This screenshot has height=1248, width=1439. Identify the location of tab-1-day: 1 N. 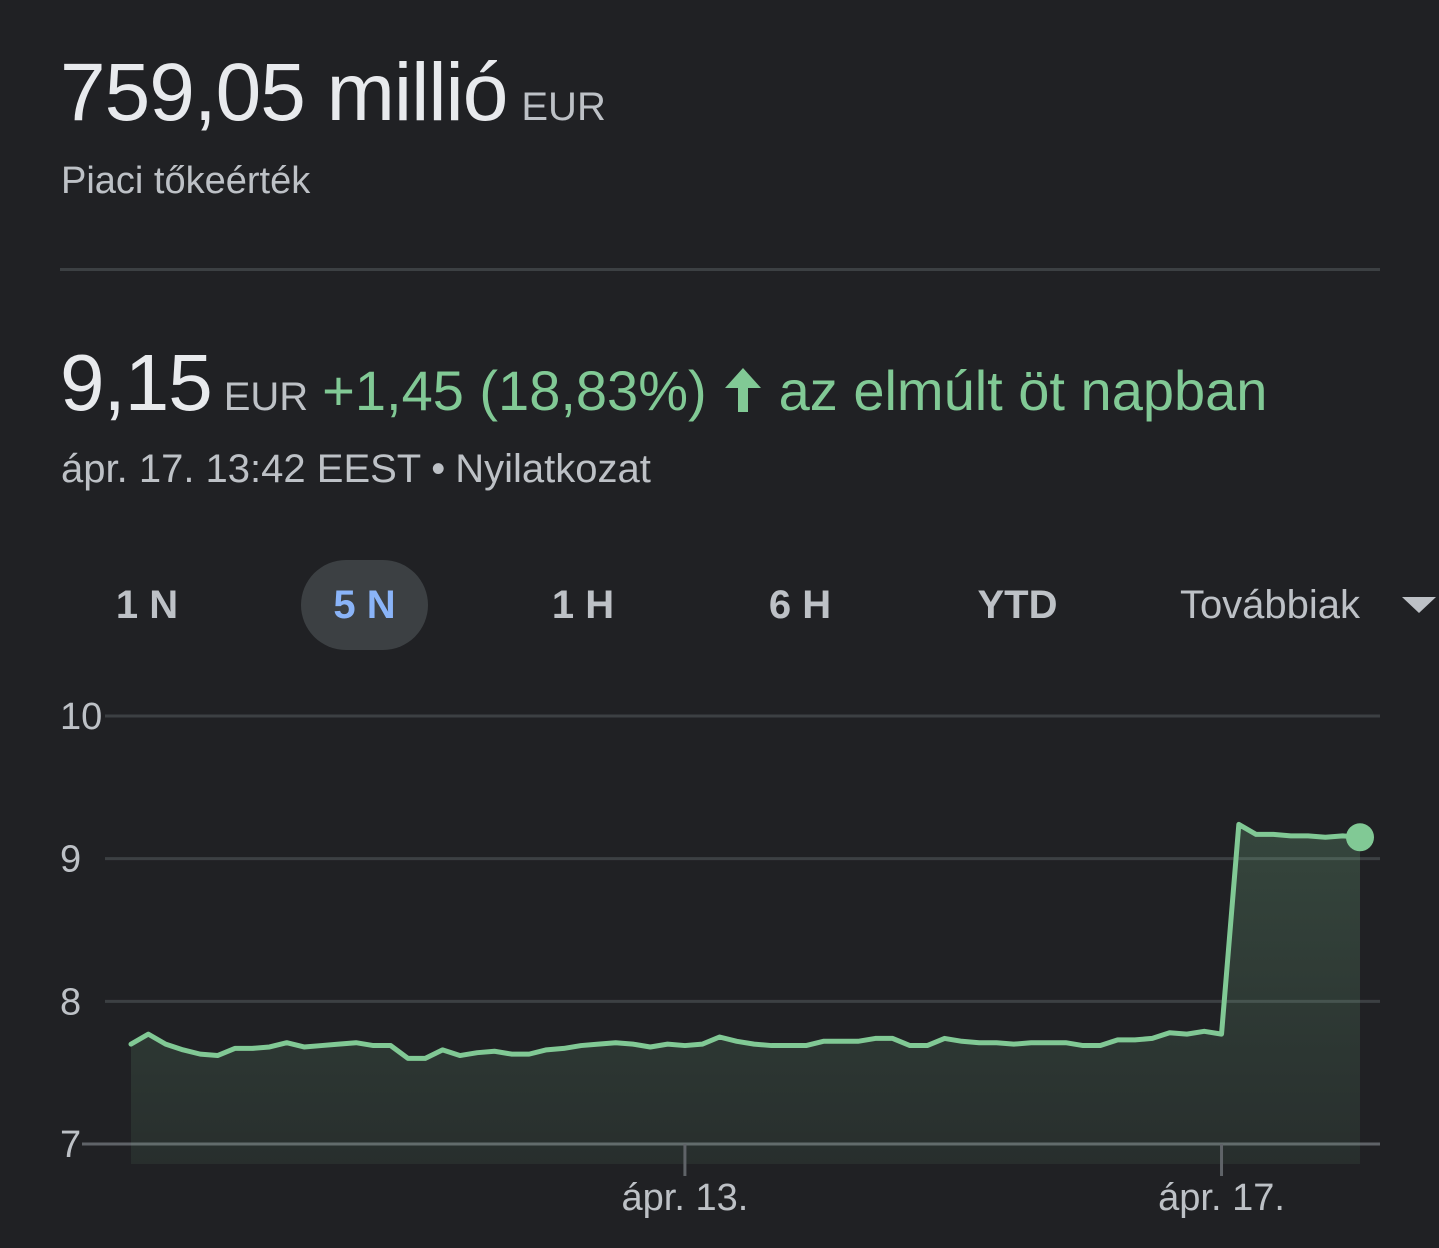
(147, 605).